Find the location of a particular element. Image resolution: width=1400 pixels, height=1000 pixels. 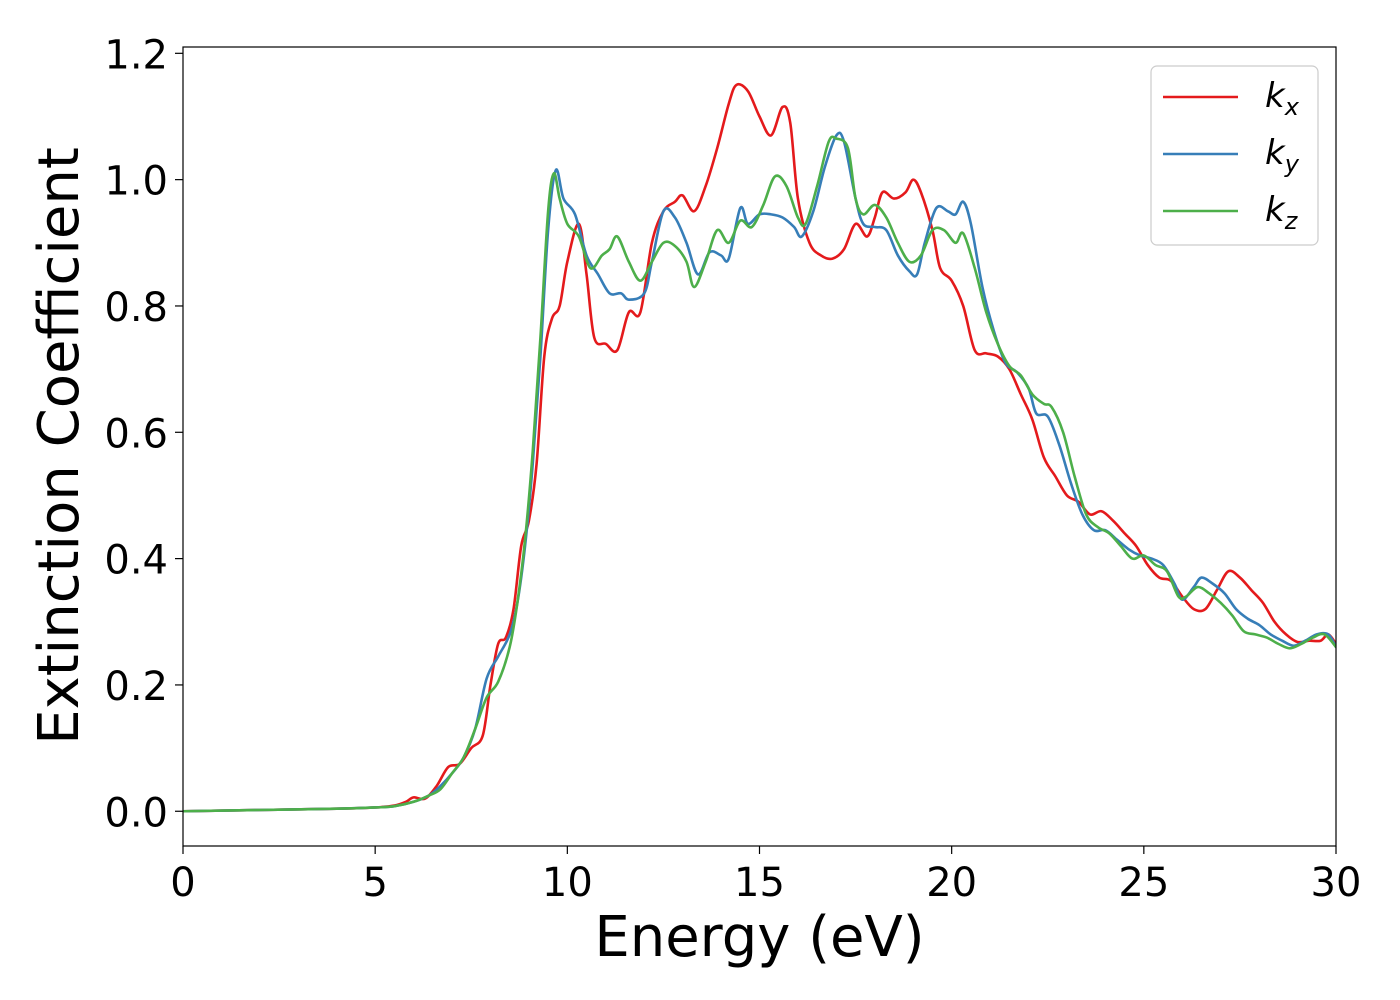

y-tick-label: 0.6 is located at coordinates (136, 434).